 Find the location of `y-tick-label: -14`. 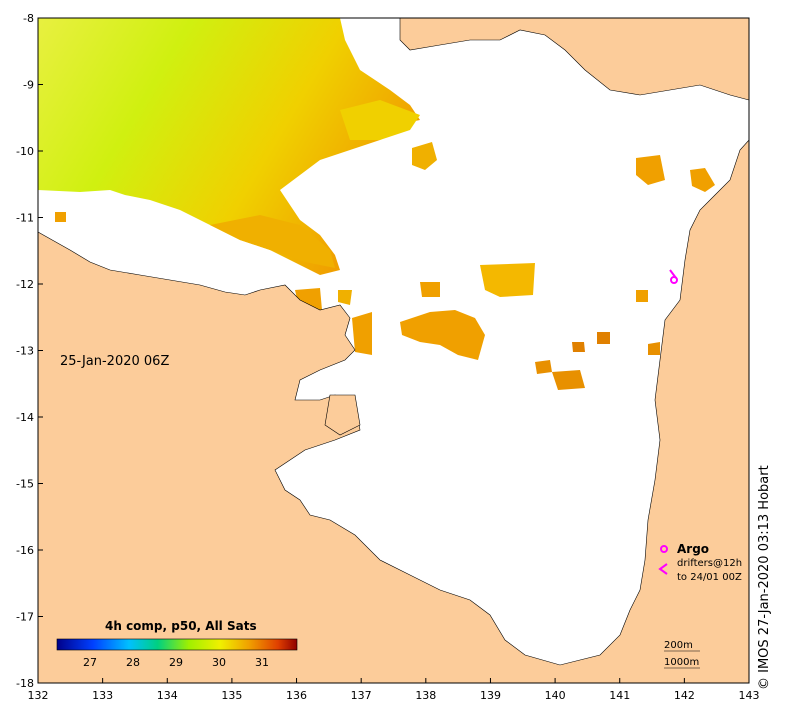

y-tick-label: -14 is located at coordinates (25, 417).